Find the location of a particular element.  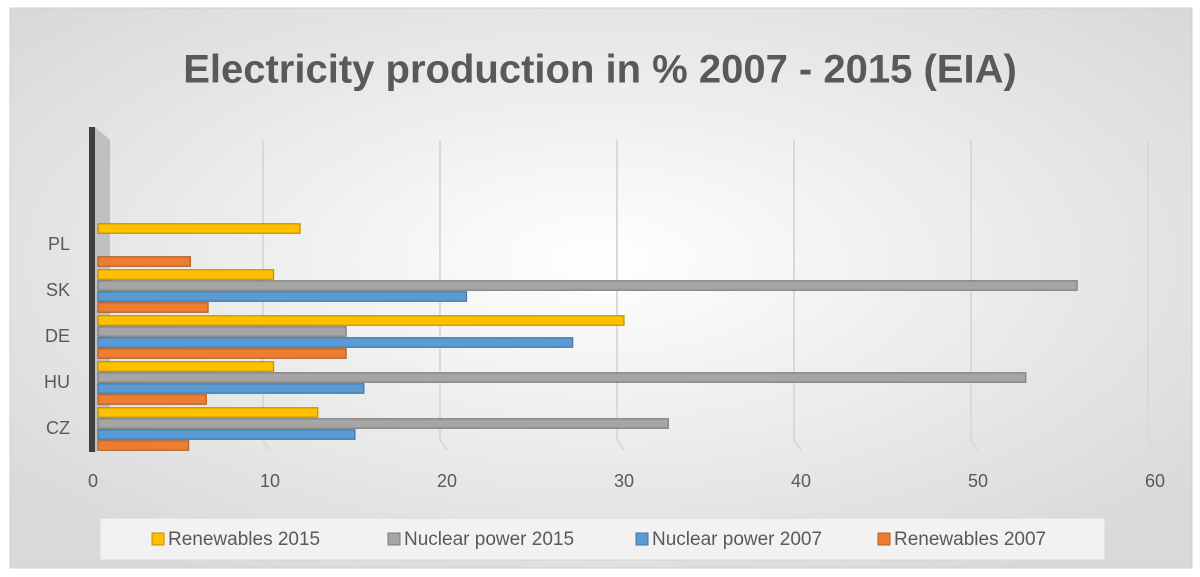

axis-wall is located at coordinates (92, 289).